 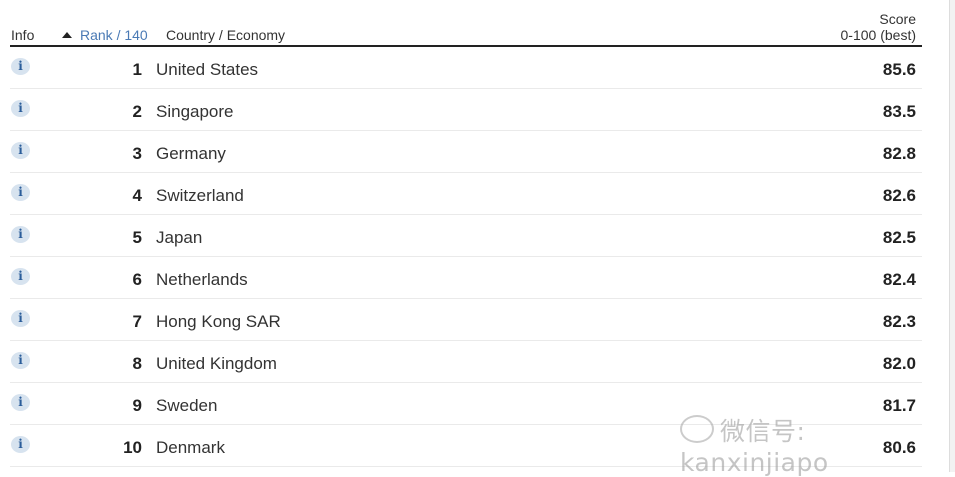 What do you see at coordinates (899, 111) in the screenshot?
I see `score-cell: 83.5` at bounding box center [899, 111].